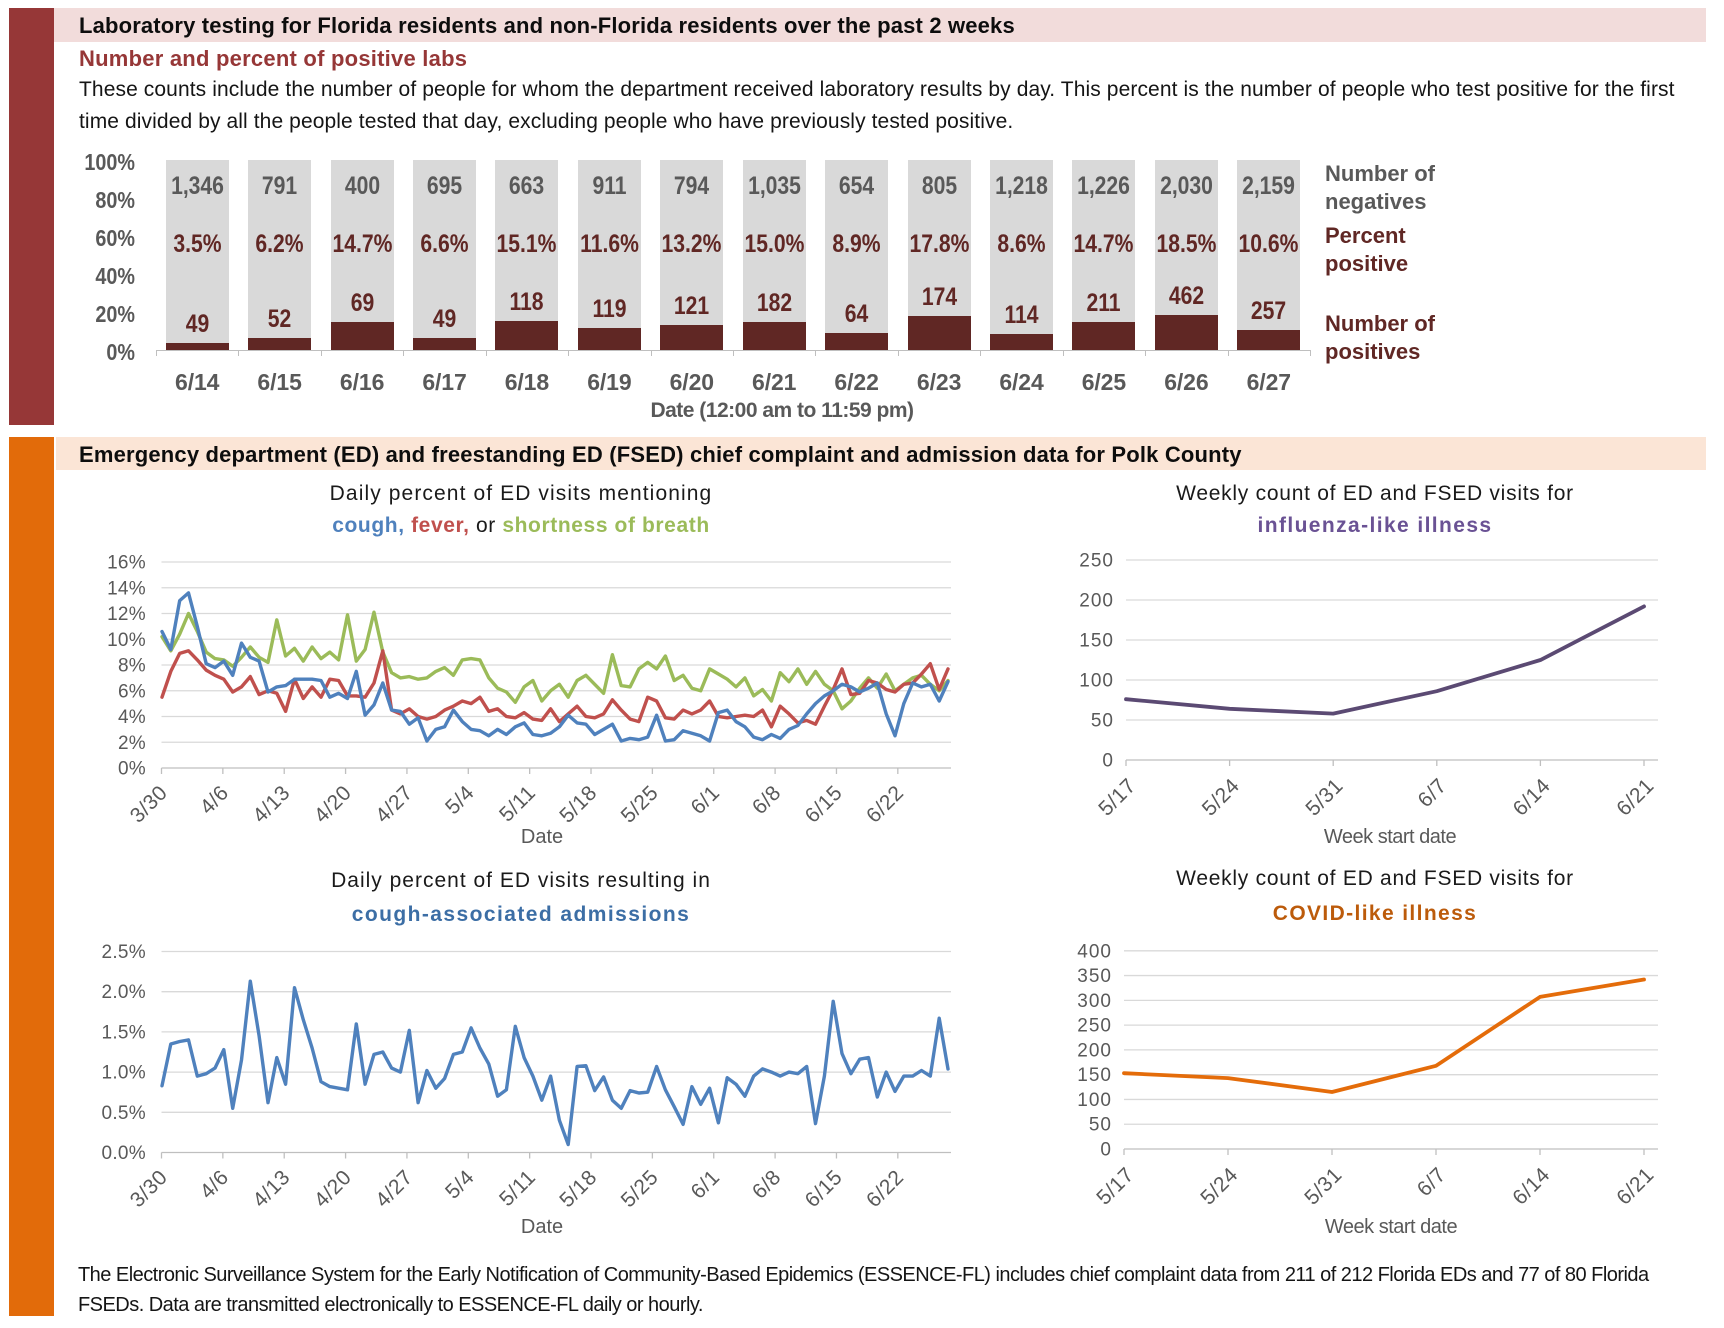 The image size is (1724, 1328). What do you see at coordinates (126, 563) in the screenshot?
I see `svg-text: 16%` at bounding box center [126, 563].